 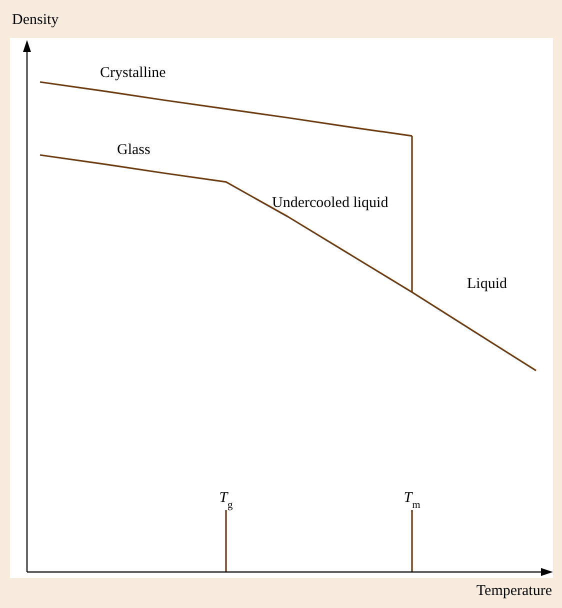 I want to click on x-tick-label: T$_{m}$, so click(x=412, y=500).